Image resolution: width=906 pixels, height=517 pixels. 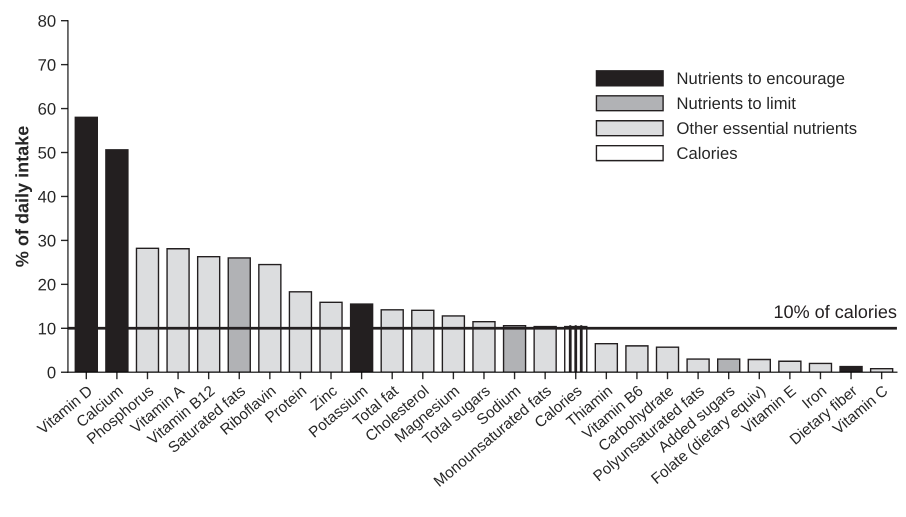 What do you see at coordinates (835, 311) in the screenshot?
I see `ref-line-label: 10% of calories` at bounding box center [835, 311].